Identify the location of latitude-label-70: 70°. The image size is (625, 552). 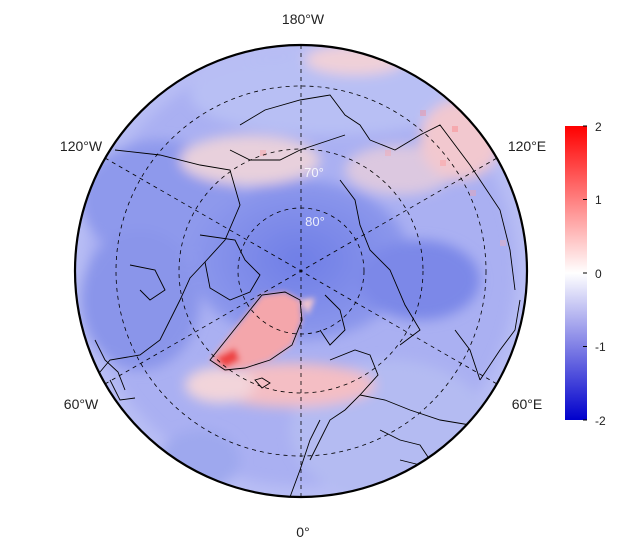
(314, 172).